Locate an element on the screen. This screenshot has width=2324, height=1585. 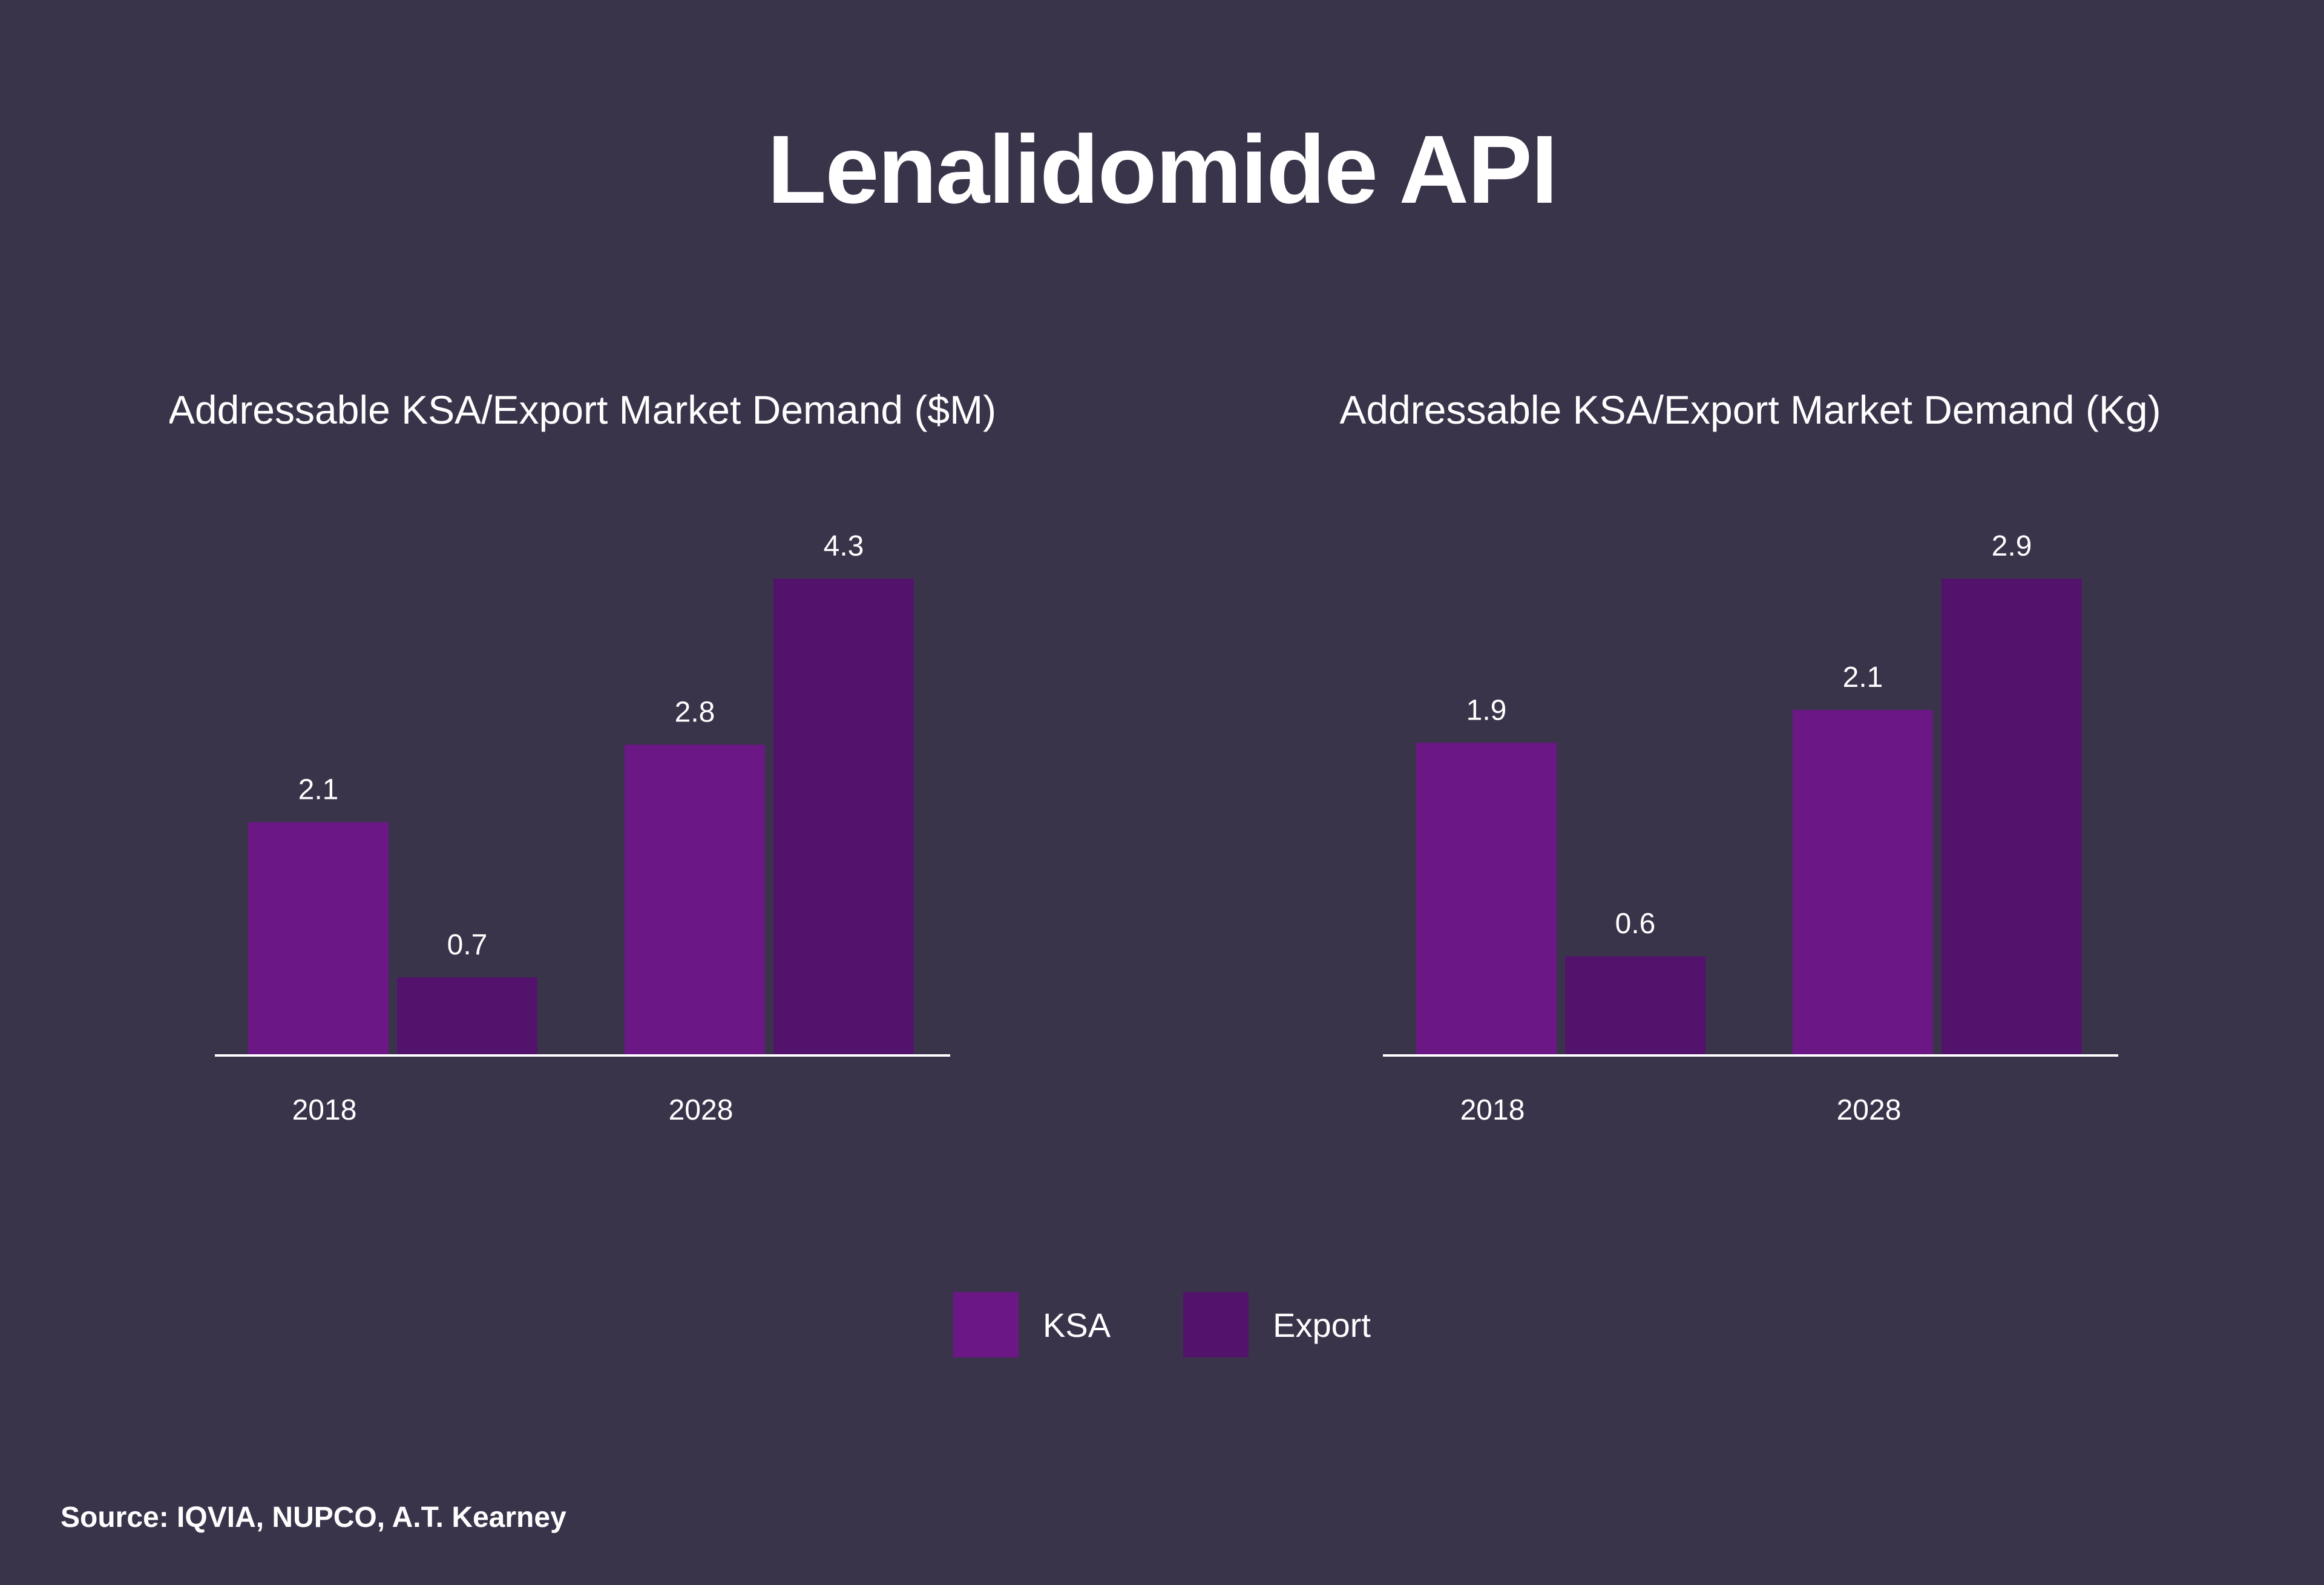
legend-swatch-export is located at coordinates (1216, 1324).